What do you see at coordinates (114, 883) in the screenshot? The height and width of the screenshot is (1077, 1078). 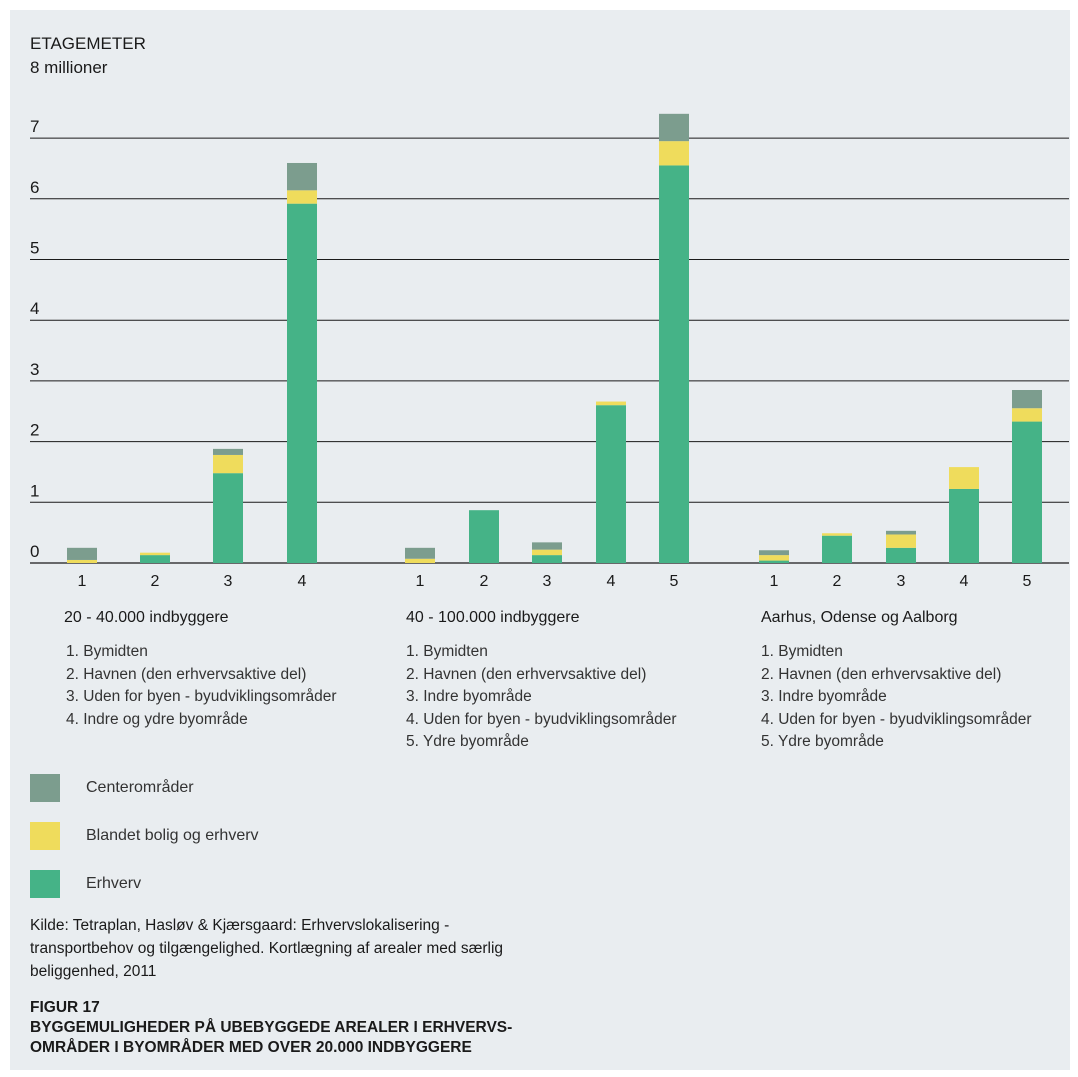 I see `legend-label: Erhverv` at bounding box center [114, 883].